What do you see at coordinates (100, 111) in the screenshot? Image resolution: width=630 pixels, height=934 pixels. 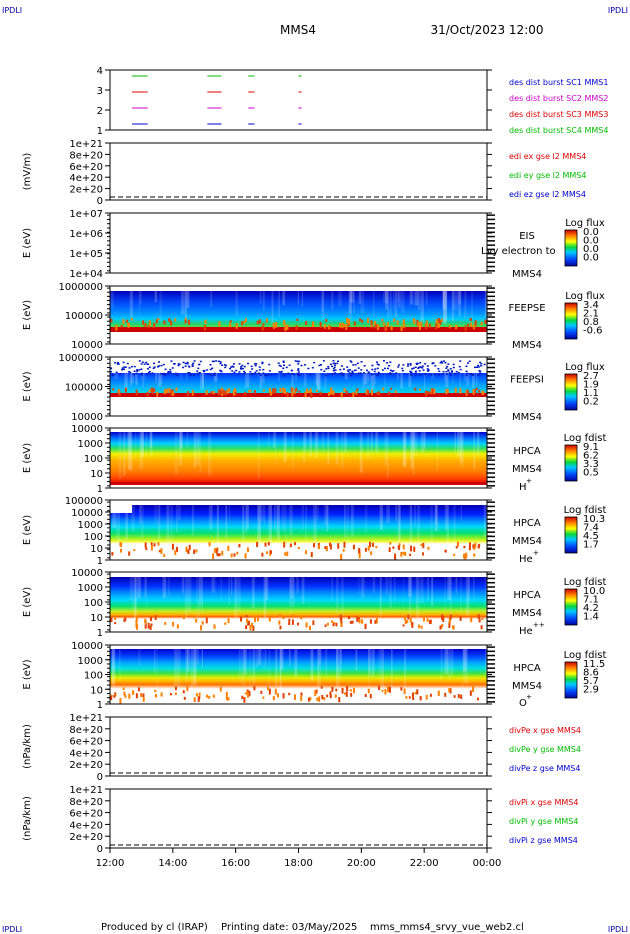 I see `y-tick-label: 2` at bounding box center [100, 111].